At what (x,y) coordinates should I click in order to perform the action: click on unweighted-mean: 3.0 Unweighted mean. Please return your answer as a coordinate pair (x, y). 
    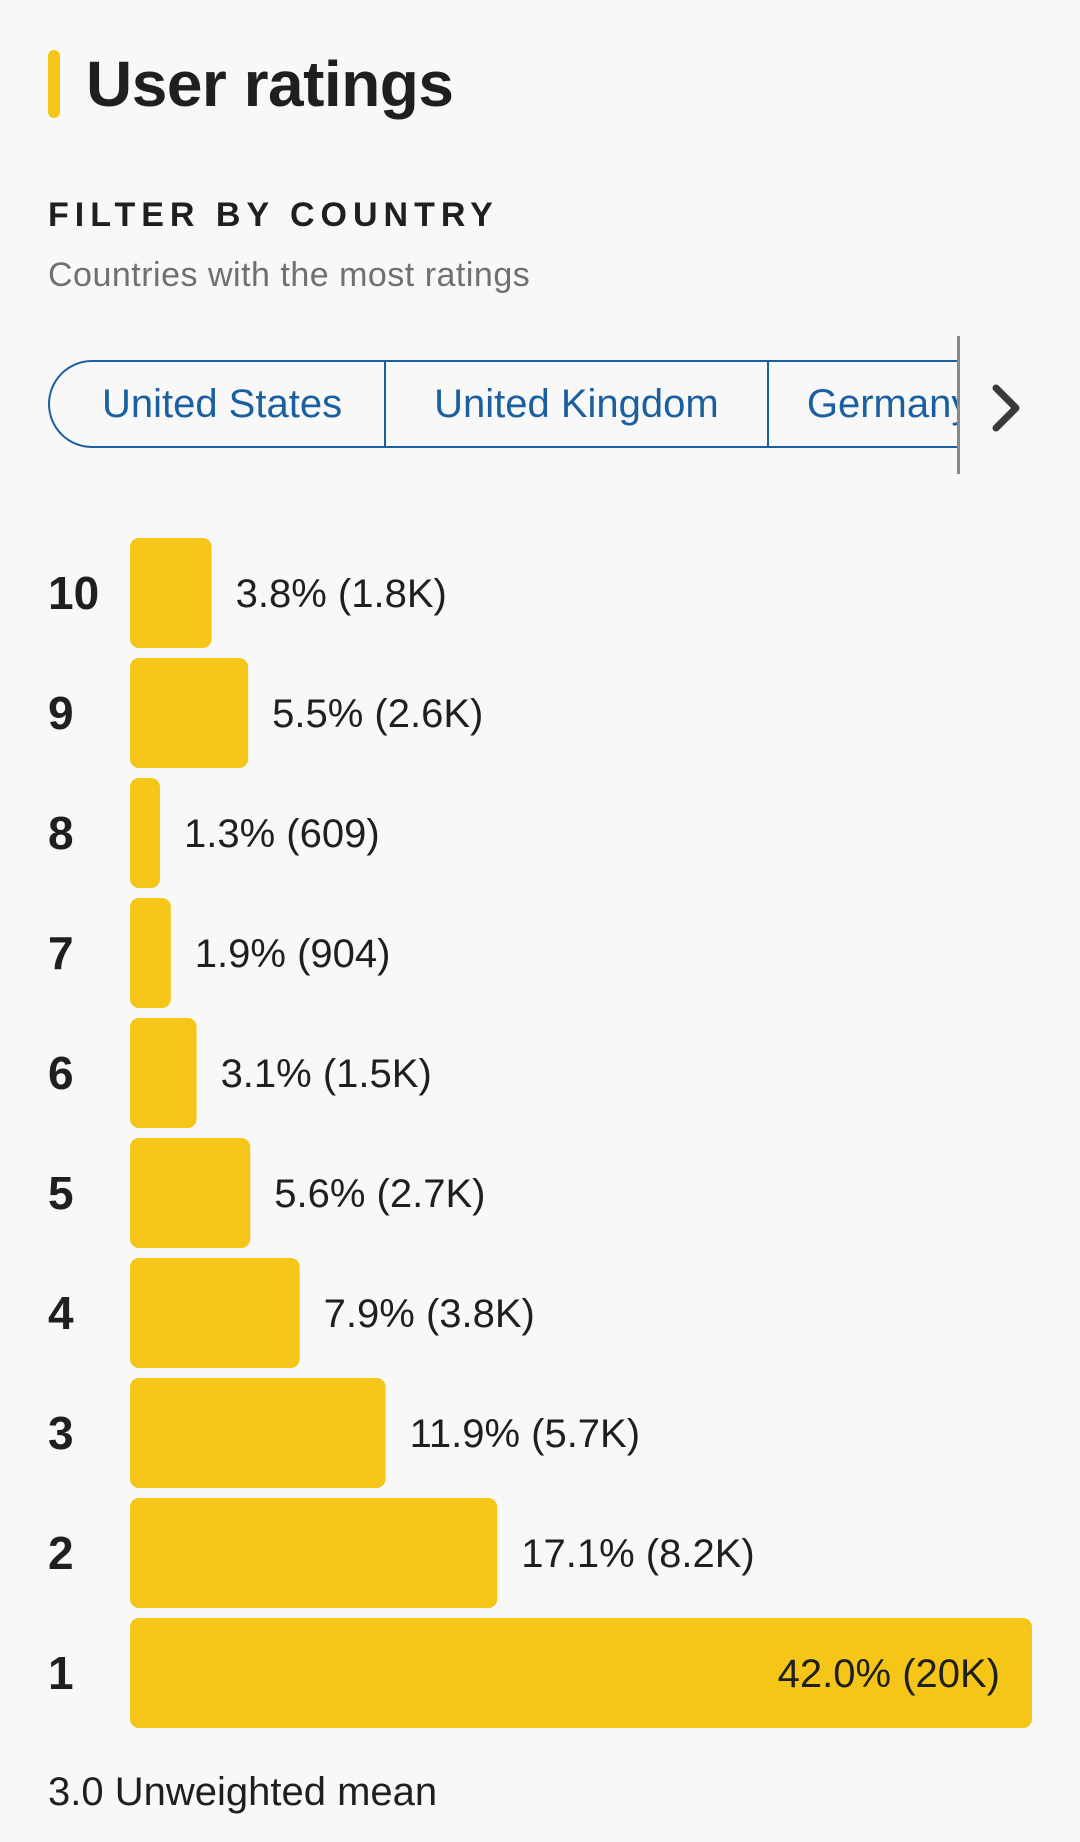
    Looking at the image, I should click on (243, 1792).